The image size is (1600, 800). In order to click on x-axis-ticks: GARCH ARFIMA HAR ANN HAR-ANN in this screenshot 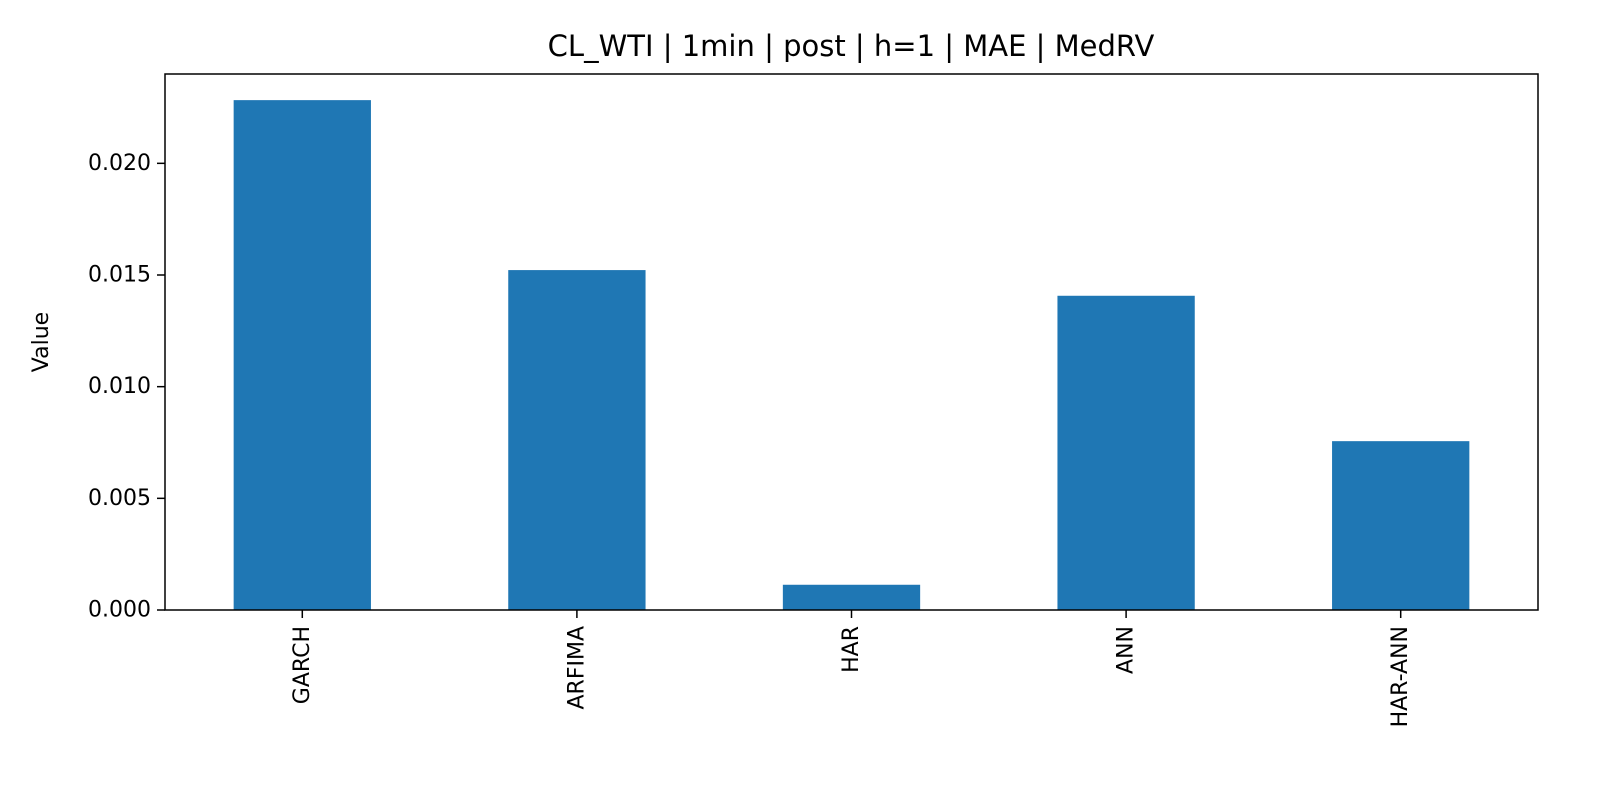, I will do `click(851, 668)`.